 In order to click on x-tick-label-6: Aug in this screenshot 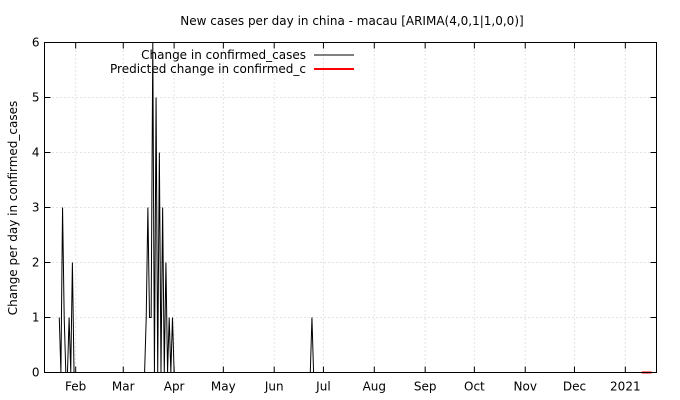, I will do `click(374, 387)`.